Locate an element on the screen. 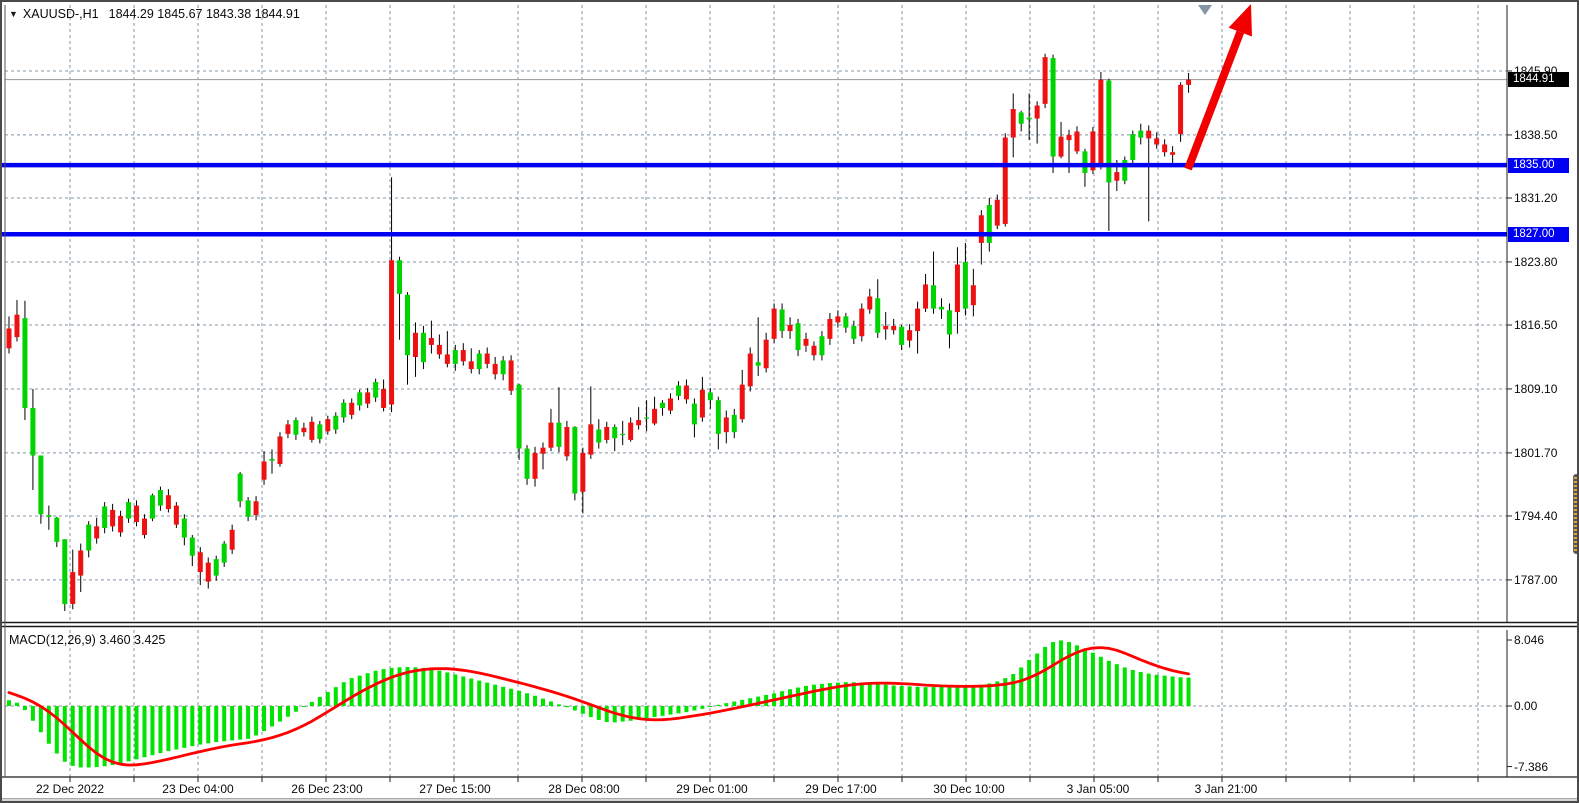 This screenshot has height=803, width=1579. trend-arrow-head is located at coordinates (1240, 20).